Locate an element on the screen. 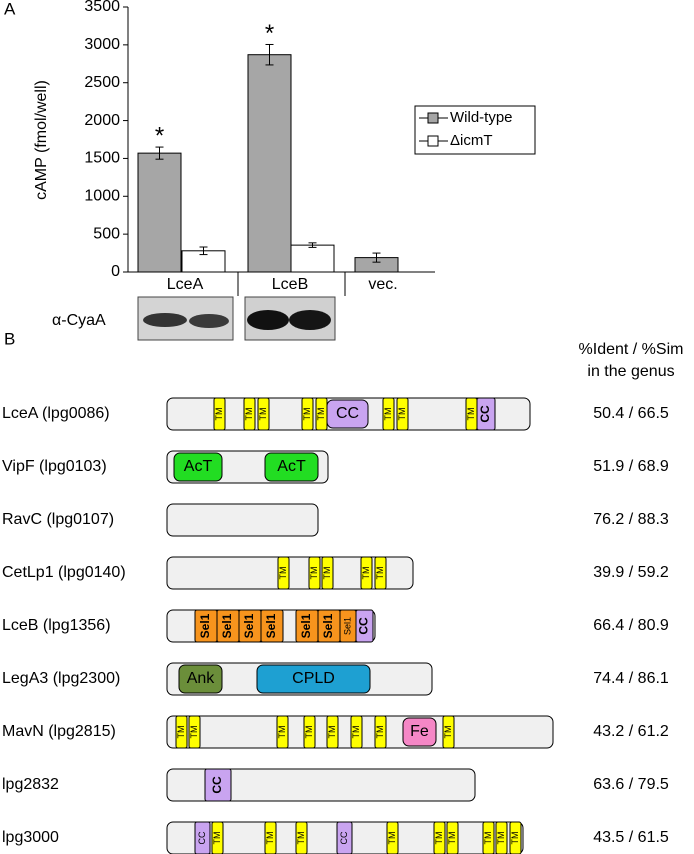 The height and width of the screenshot is (854, 694). protein-name: LceB (lpg1356) is located at coordinates (56, 625).